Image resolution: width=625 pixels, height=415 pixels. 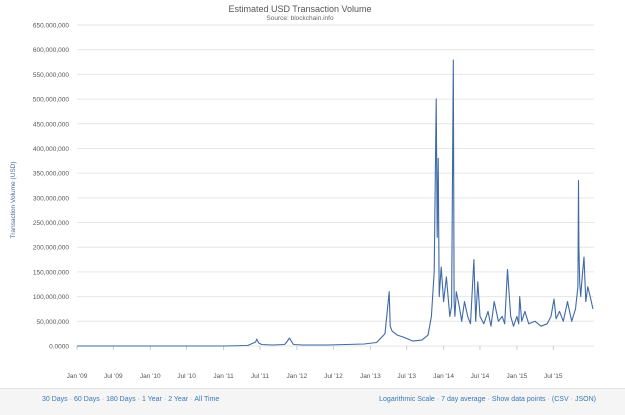 I want to click on y-tick-label: 400,000,000, so click(x=51, y=149).